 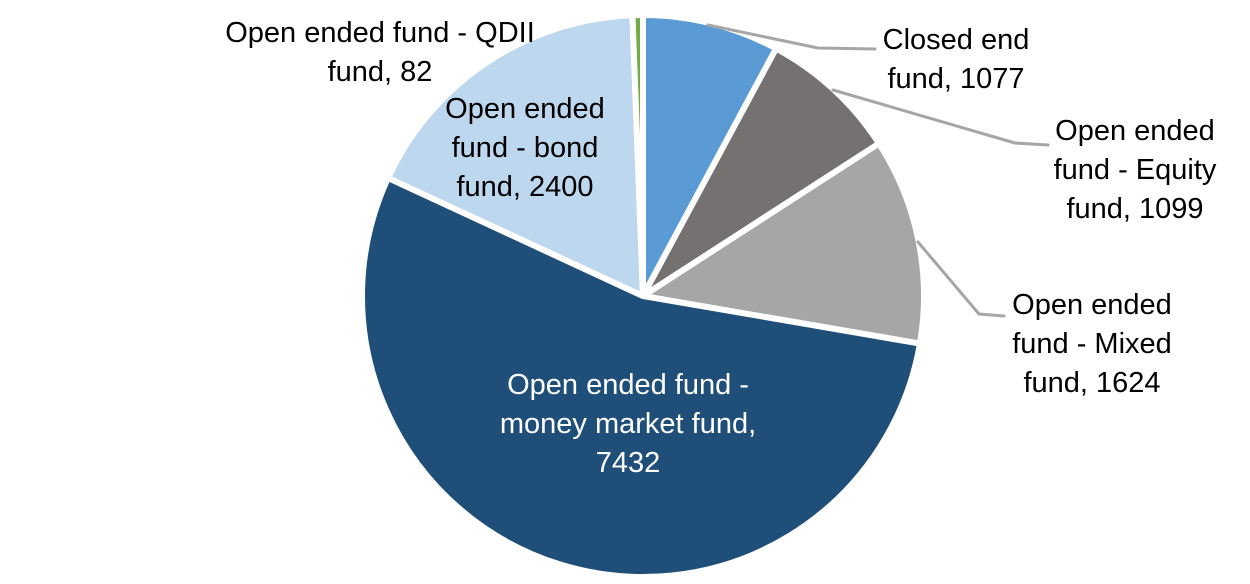 I want to click on data-label-closed-end: Closed end fund, 1077, so click(x=956, y=60).